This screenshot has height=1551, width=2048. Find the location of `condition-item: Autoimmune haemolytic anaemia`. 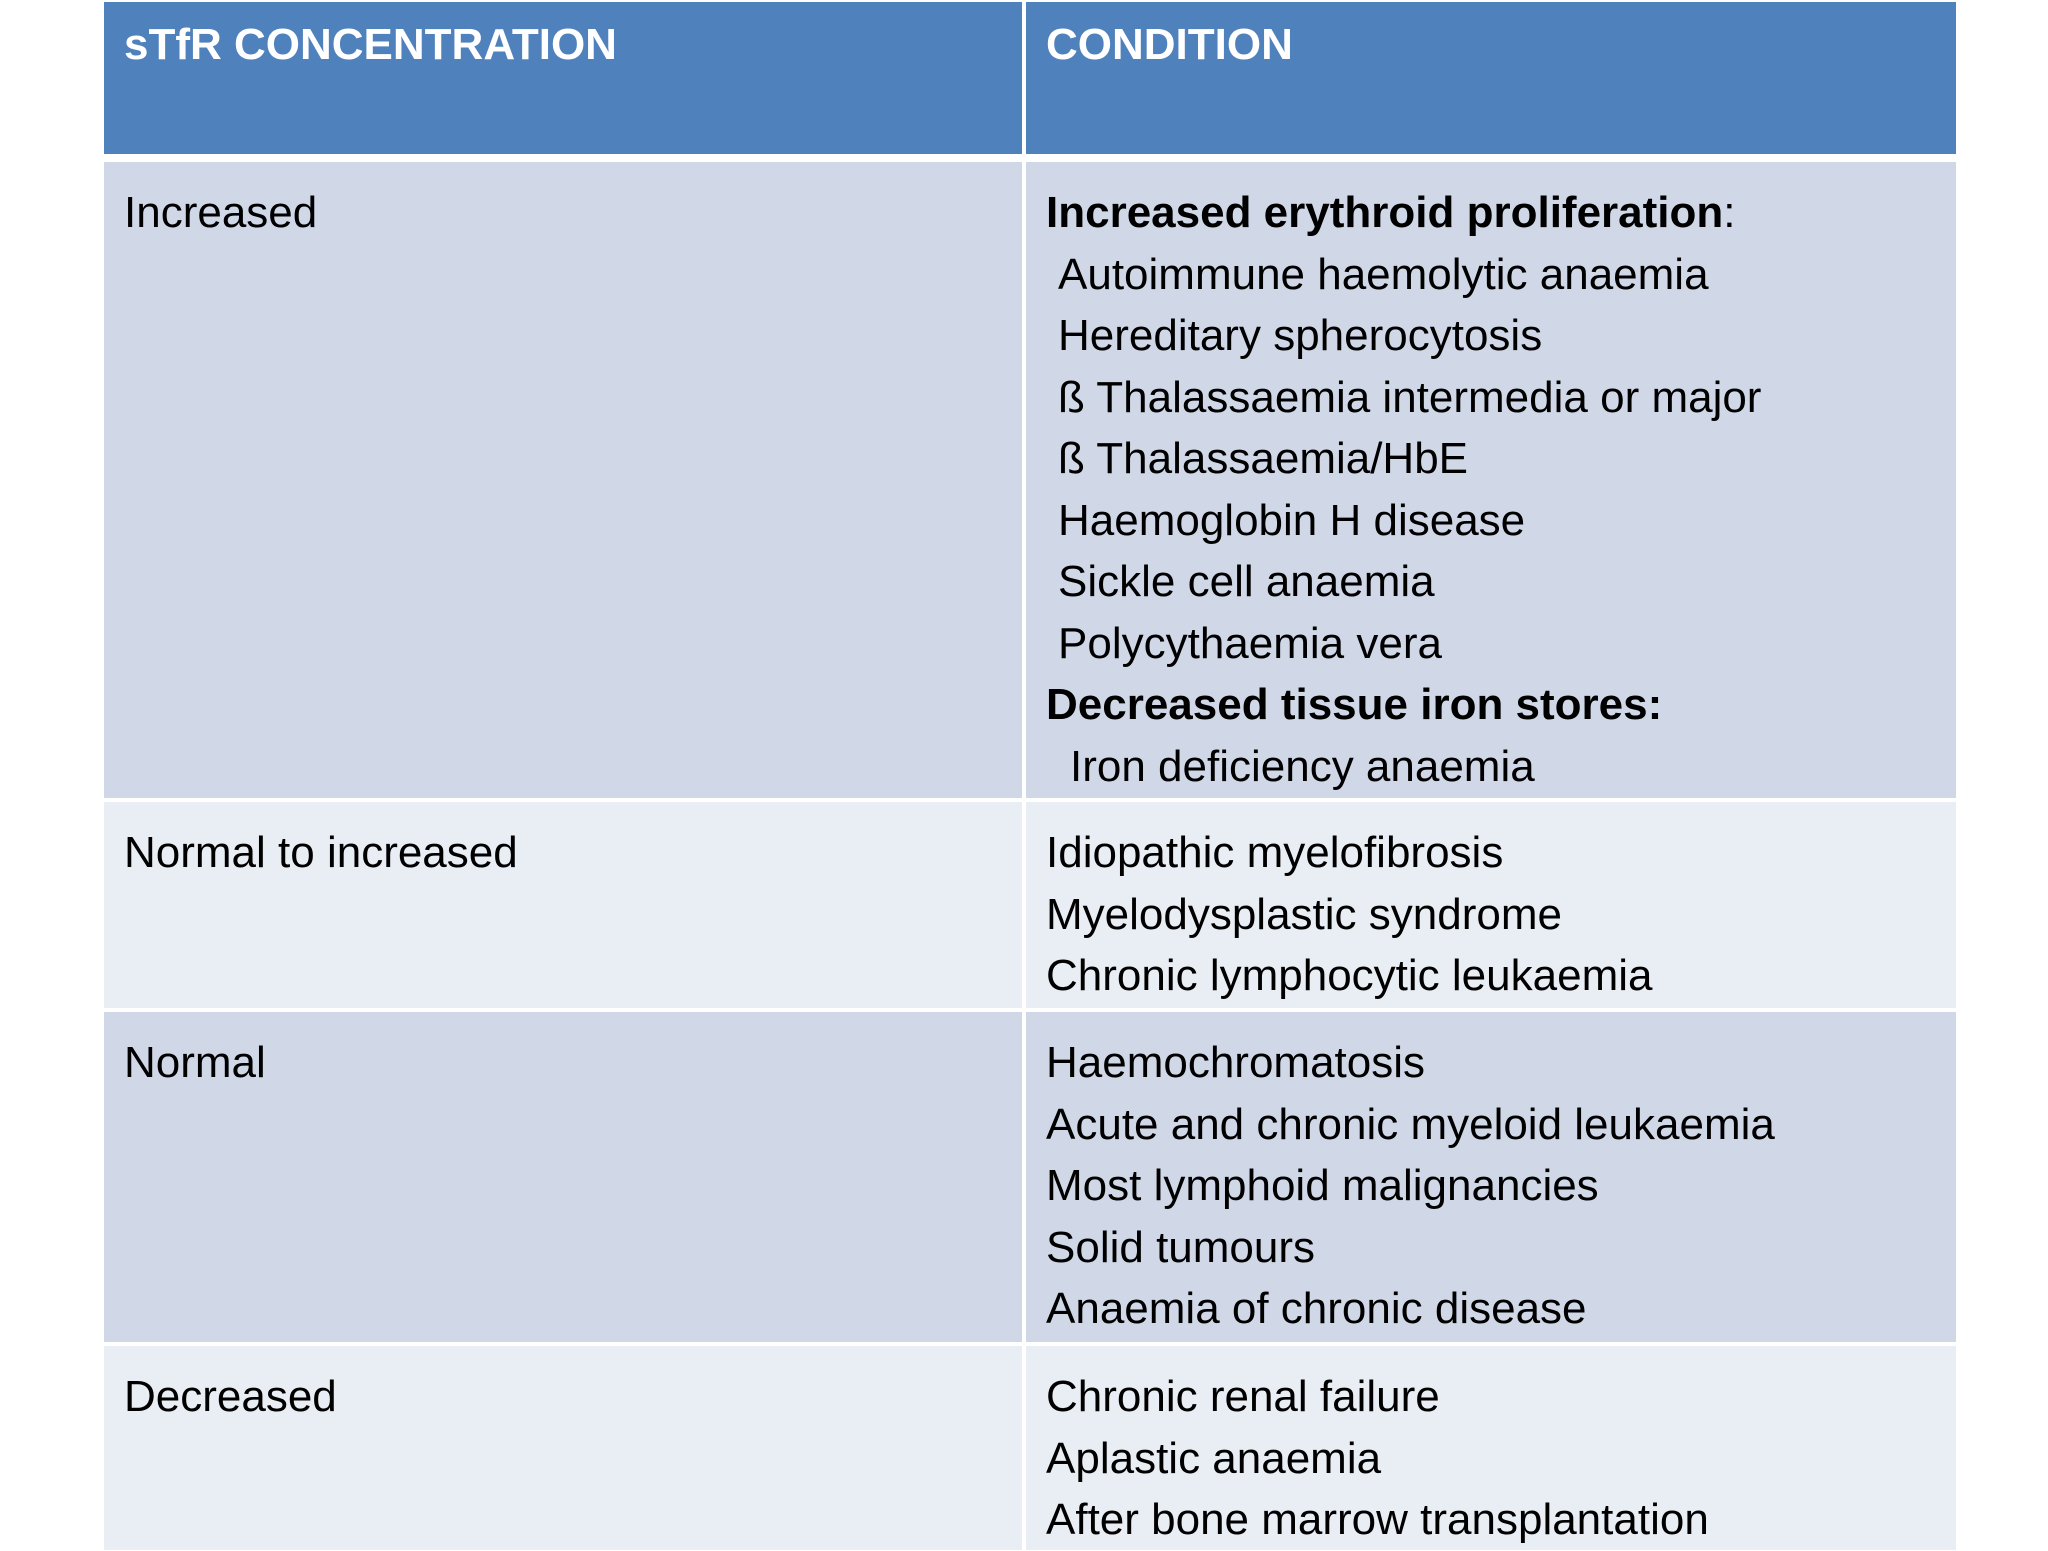

condition-item: Autoimmune haemolytic anaemia is located at coordinates (1383, 274).